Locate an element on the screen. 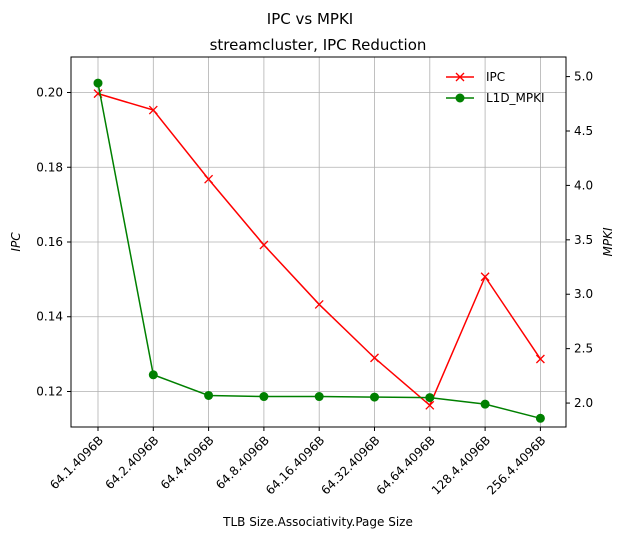  legend-label: L1D_MPKI is located at coordinates (515, 98).